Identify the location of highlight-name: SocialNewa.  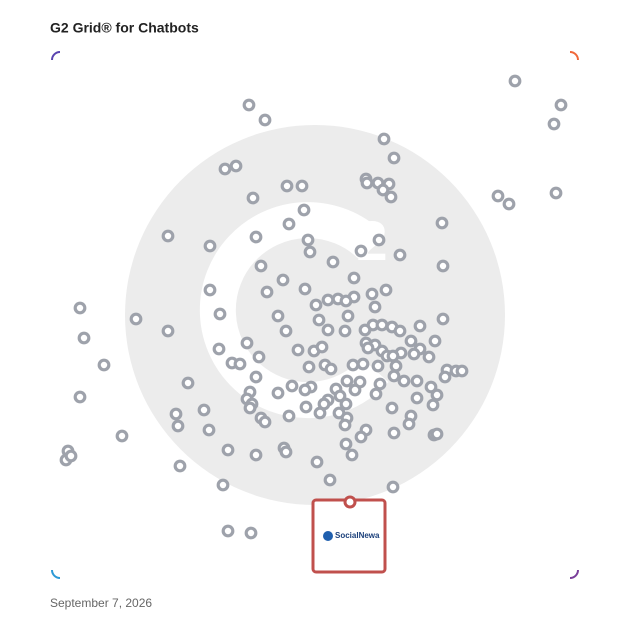
(357, 535).